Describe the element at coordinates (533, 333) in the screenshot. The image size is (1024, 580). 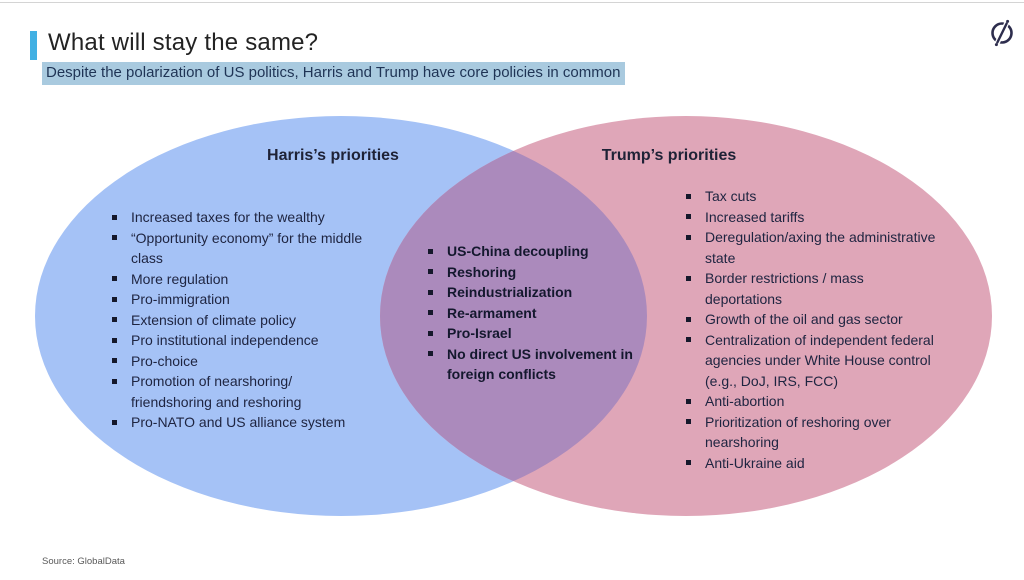
I see `list-item: Pro-Israel` at that location.